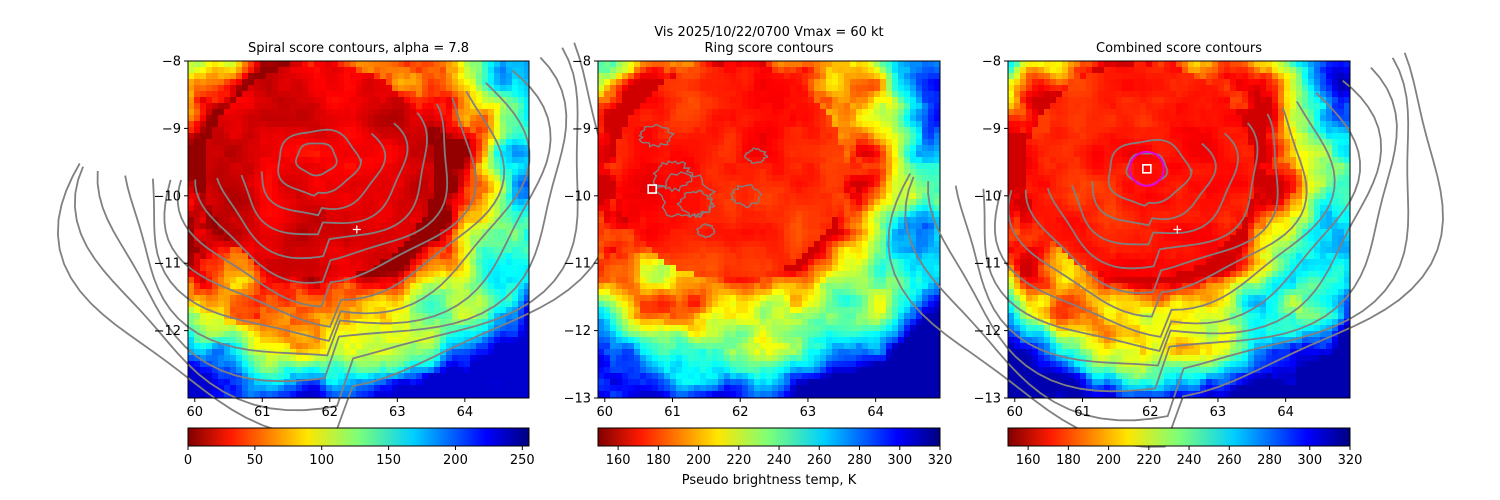 This screenshot has width=1500, height=500. I want to click on colorbar-tick-label: 150, so click(388, 460).